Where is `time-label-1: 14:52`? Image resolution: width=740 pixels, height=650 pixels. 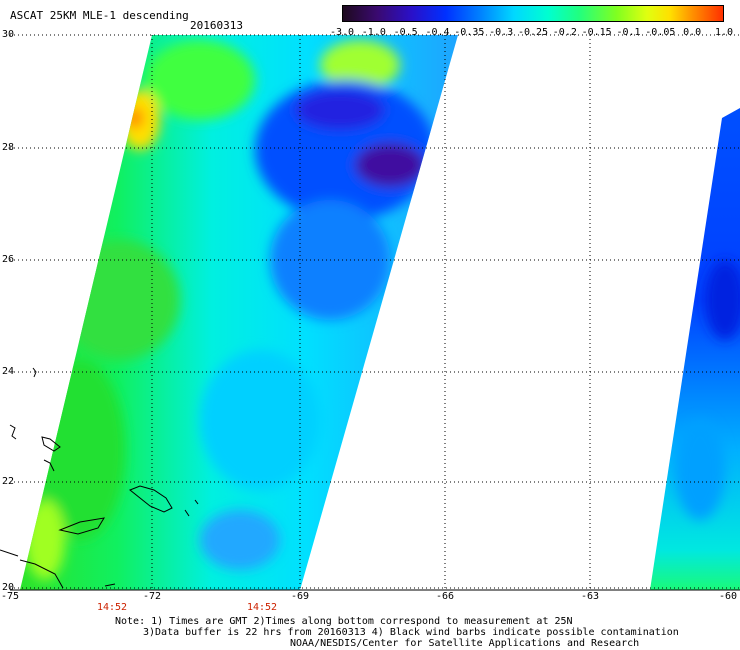
time-label-1: 14:52 is located at coordinates (112, 607).